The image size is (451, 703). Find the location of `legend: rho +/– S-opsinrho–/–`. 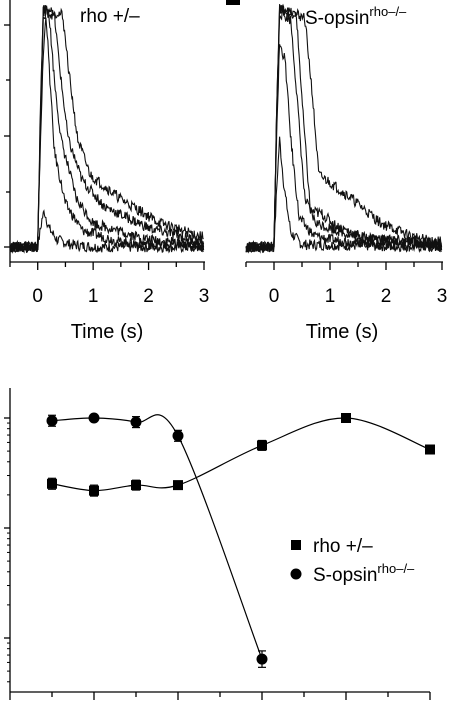

legend: rho +/– S-opsinrho–/– is located at coordinates (352, 561).